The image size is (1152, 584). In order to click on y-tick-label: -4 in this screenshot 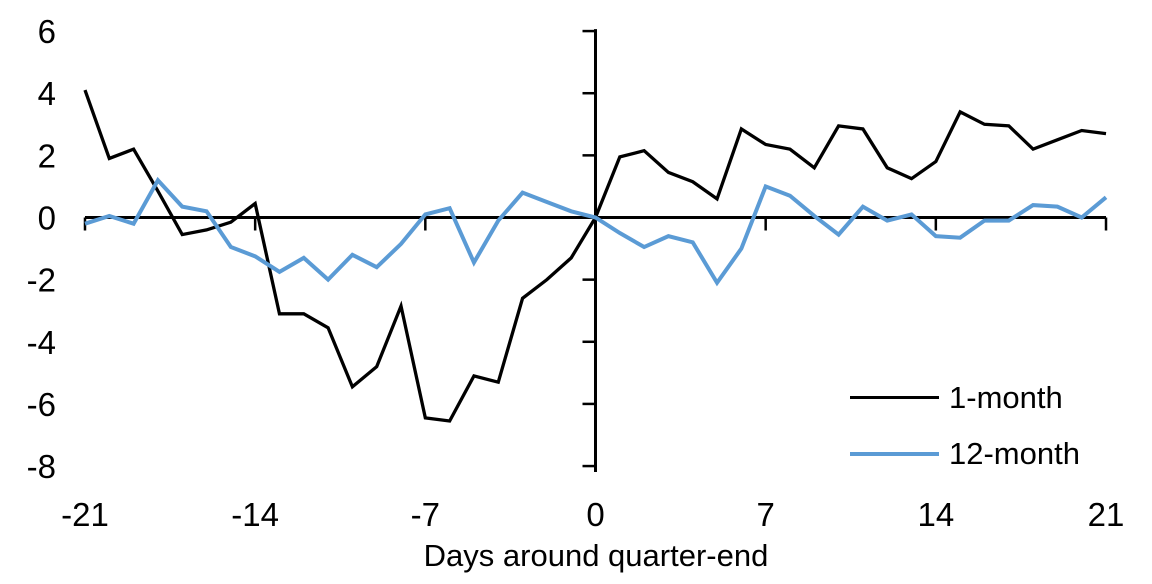, I will do `click(41, 342)`.